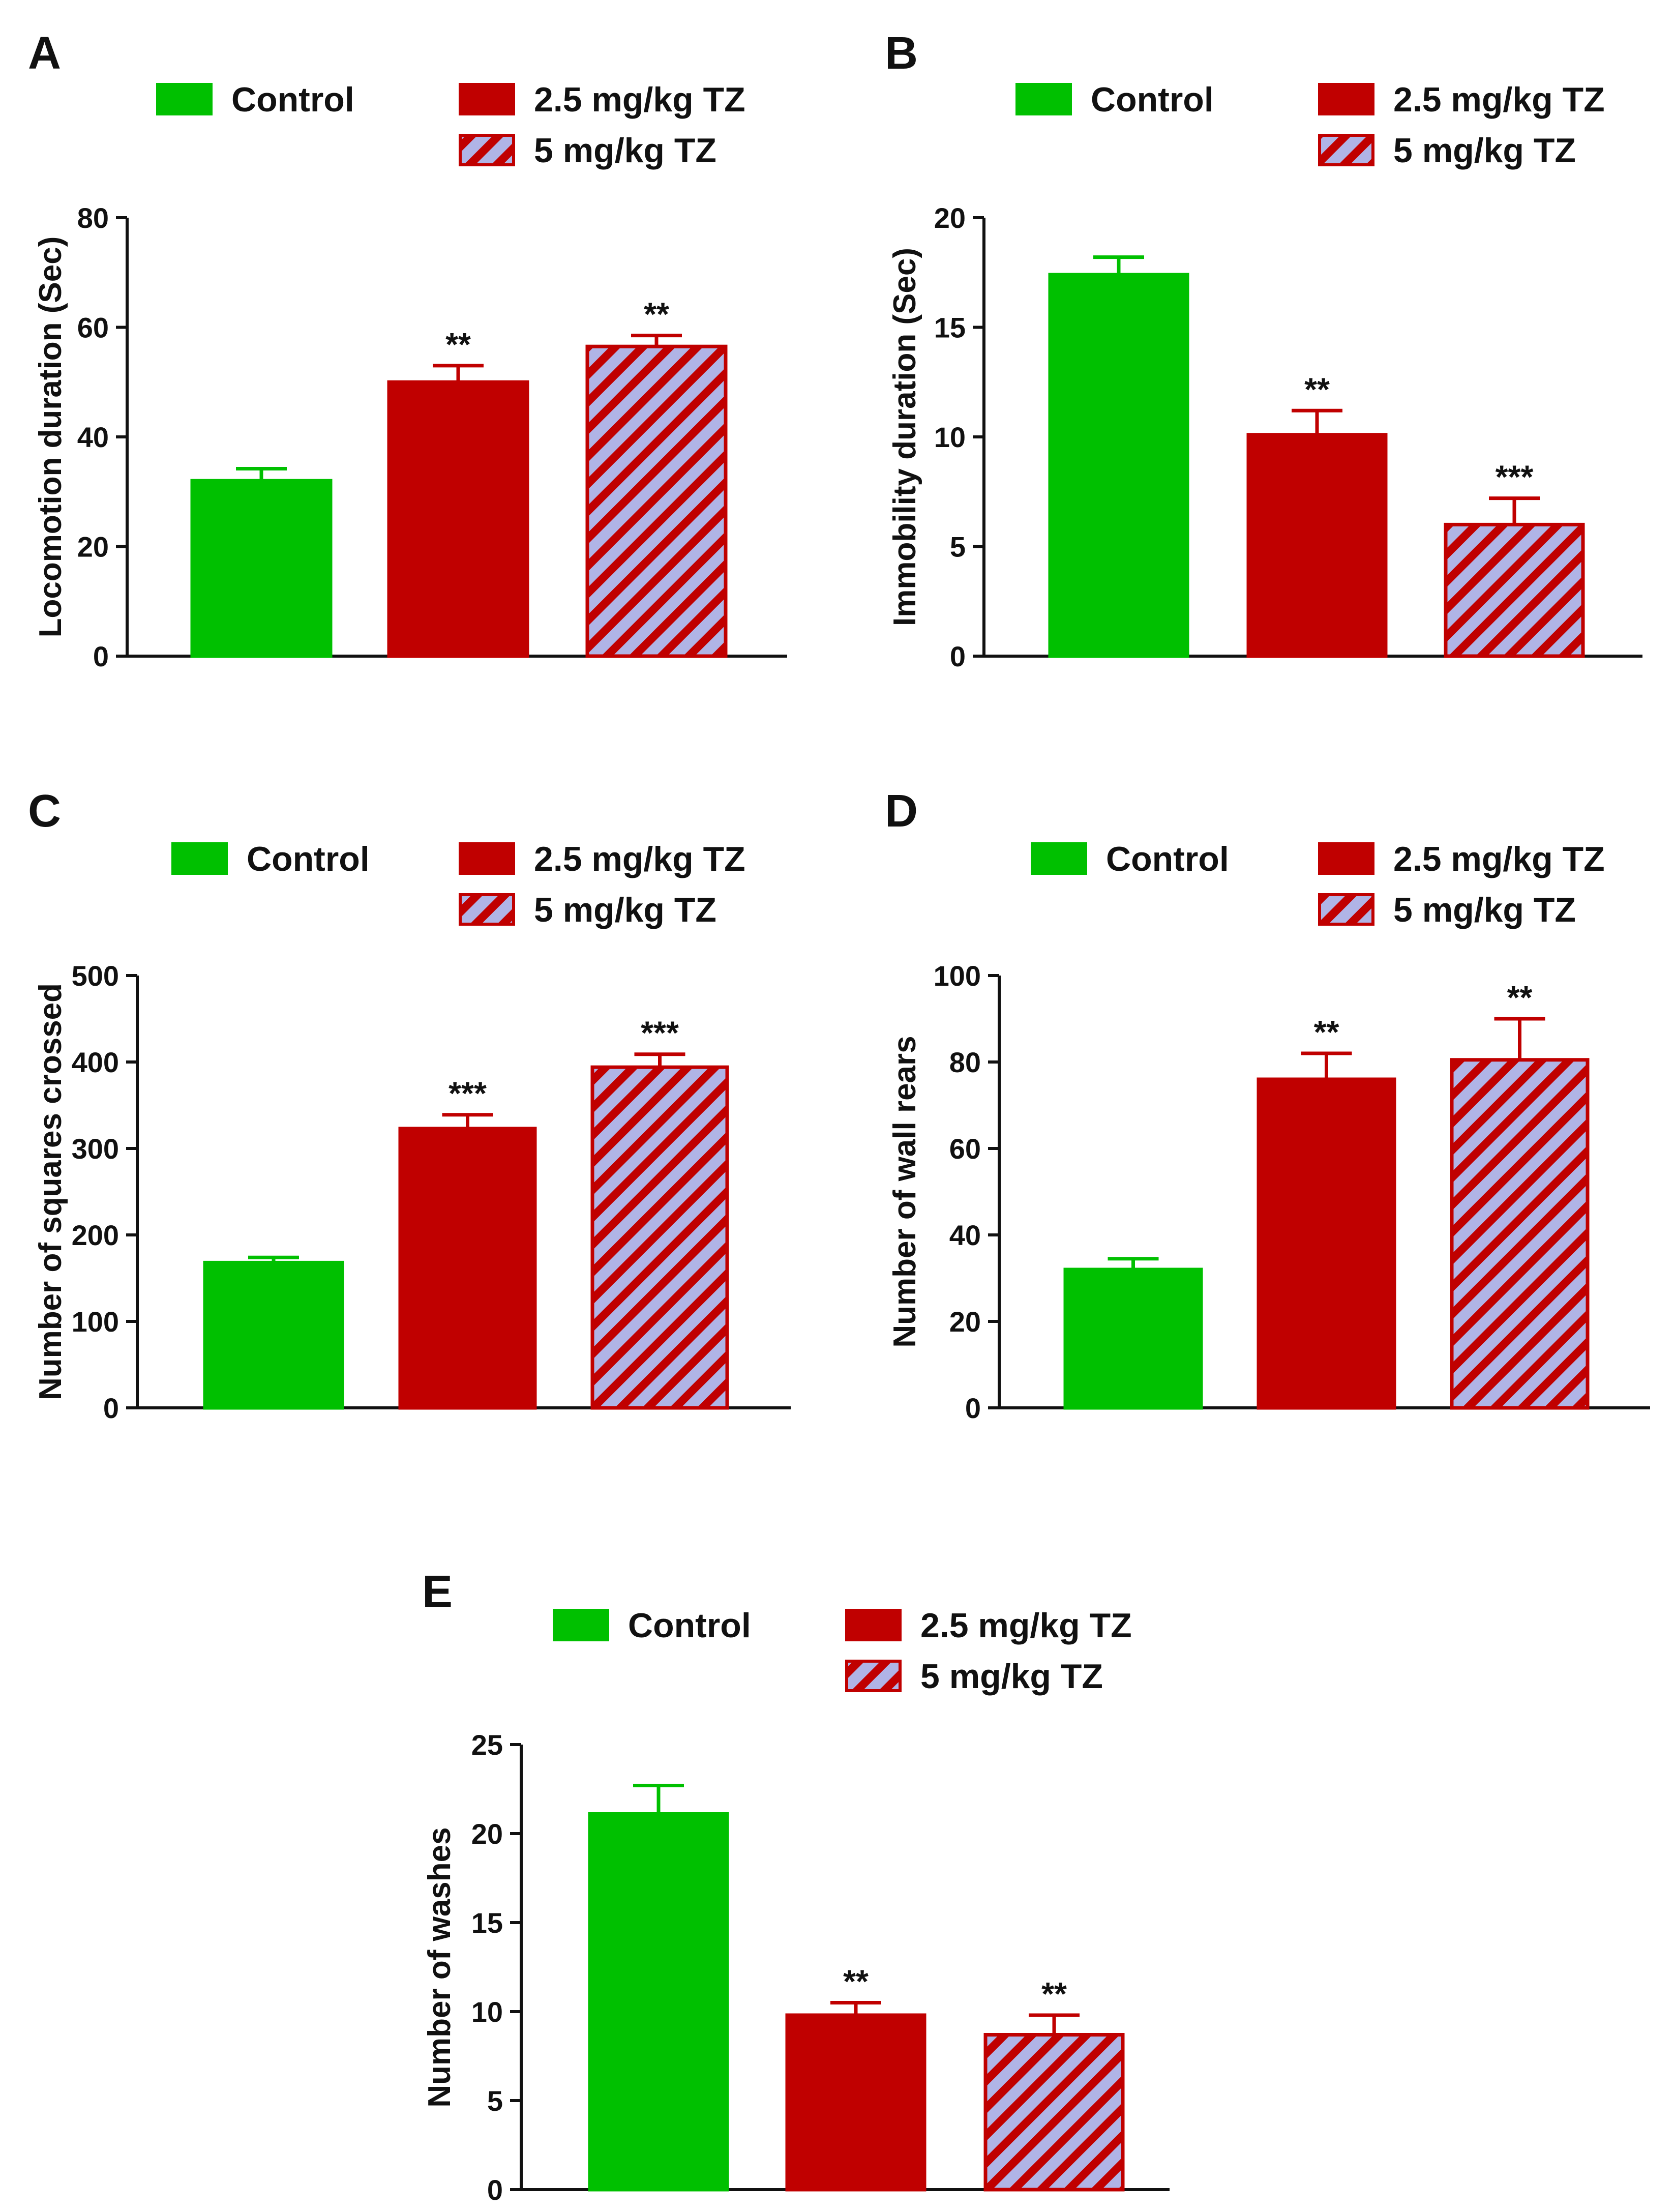 The width and height of the screenshot is (1674, 2212). I want to click on y-tick-label: 25, so click(487, 1745).